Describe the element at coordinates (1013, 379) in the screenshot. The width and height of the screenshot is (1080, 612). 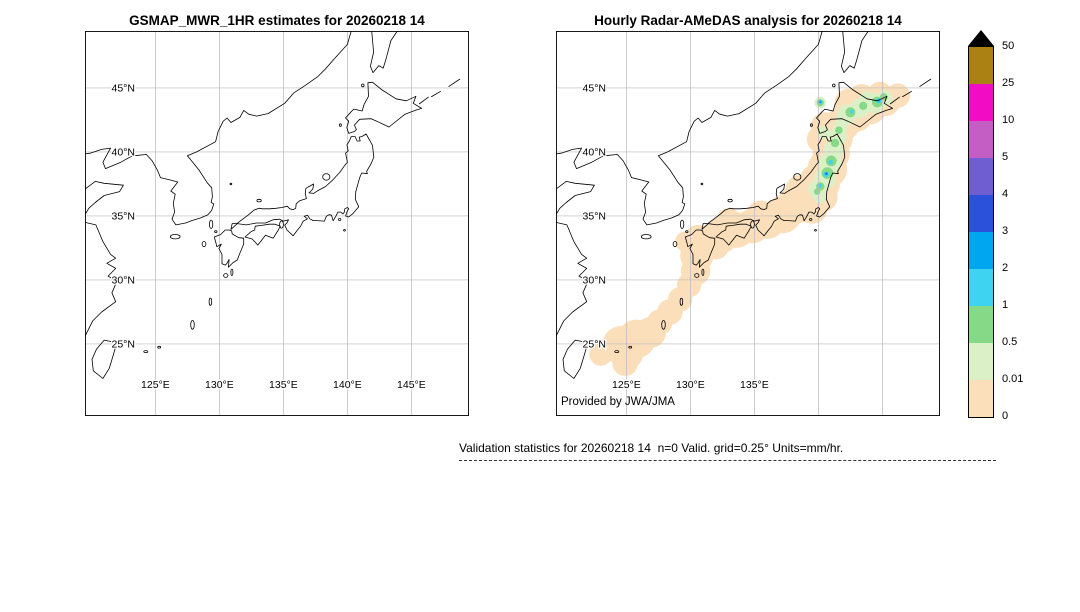
I see `colorbar-tick-label: 0.01` at that location.